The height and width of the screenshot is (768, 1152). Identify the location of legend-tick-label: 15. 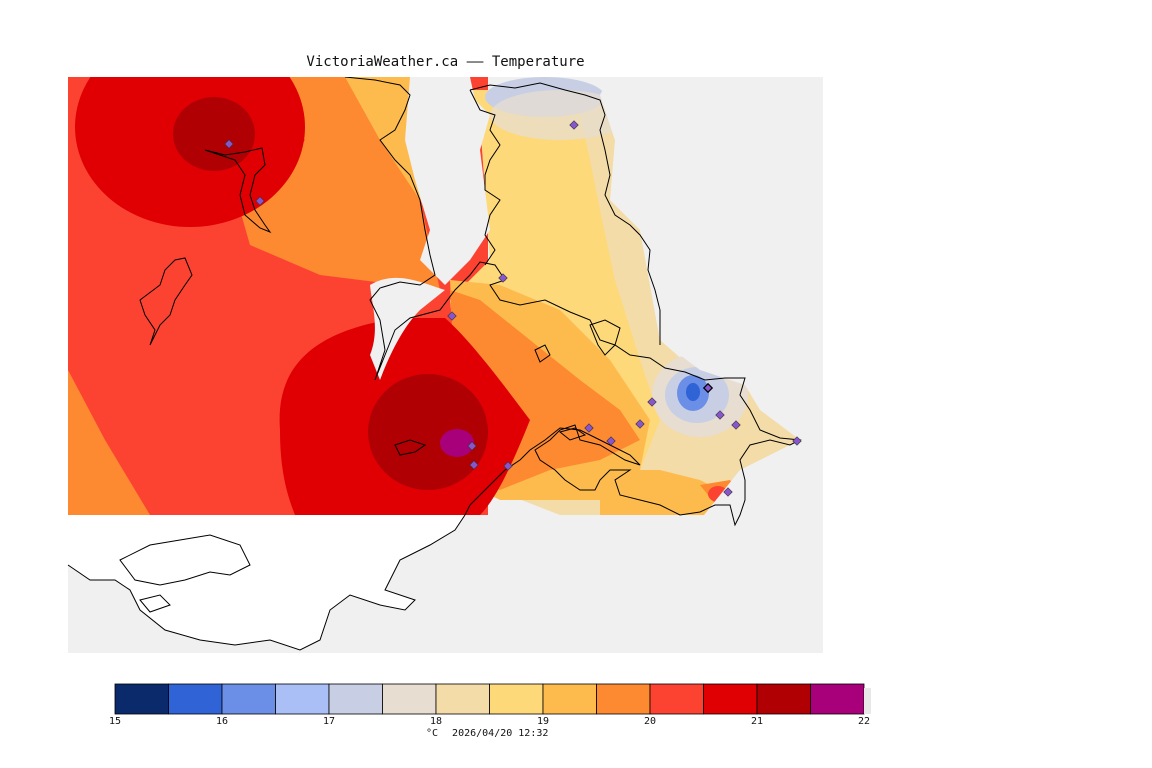
(115, 721).